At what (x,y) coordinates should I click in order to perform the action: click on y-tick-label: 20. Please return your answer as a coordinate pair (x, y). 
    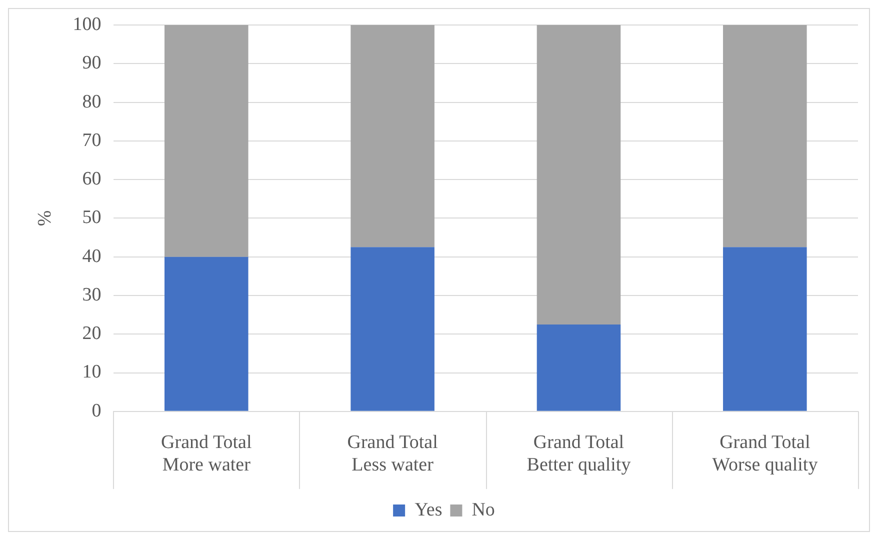
    Looking at the image, I should click on (92, 333).